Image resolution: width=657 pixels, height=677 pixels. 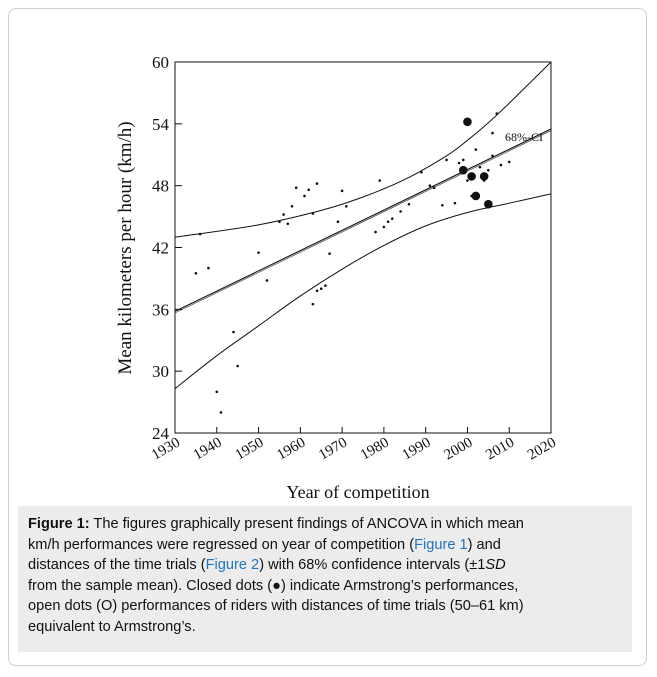 I want to click on x-tick-label: 1940, so click(x=208, y=449).